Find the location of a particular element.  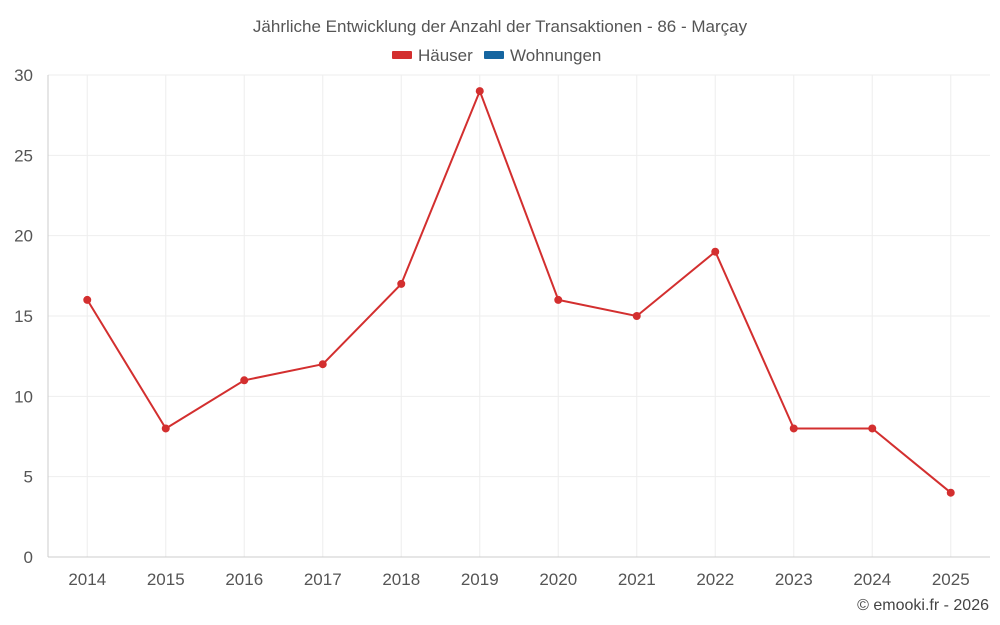

legend-label-wohnungen: Wohnungen is located at coordinates (555, 55).